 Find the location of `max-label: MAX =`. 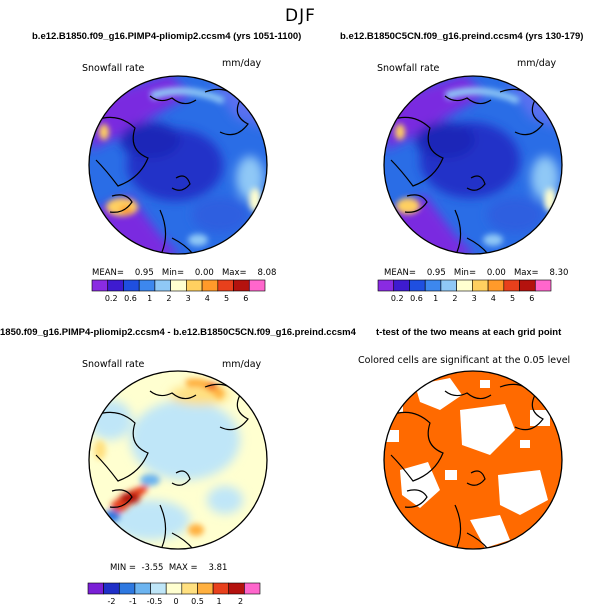

max-label: MAX = is located at coordinates (183, 568).